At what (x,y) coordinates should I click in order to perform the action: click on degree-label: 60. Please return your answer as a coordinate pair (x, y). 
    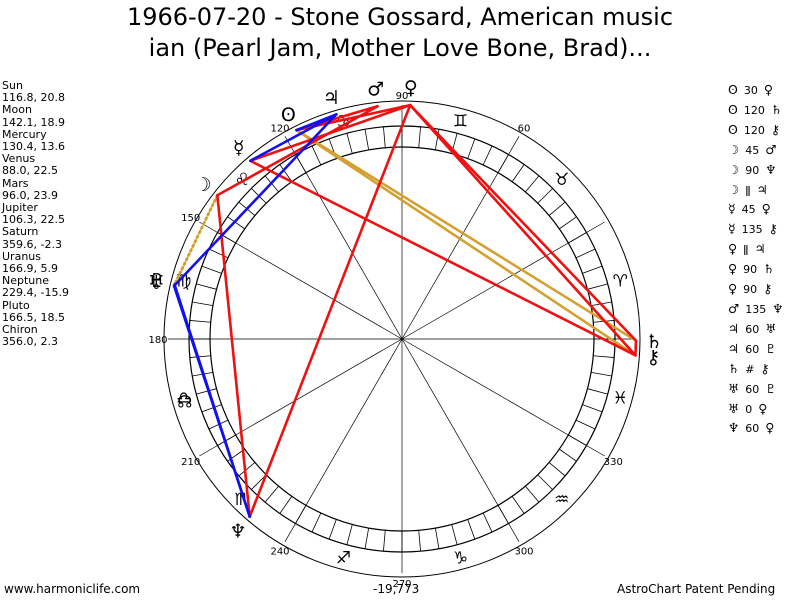
    Looking at the image, I should click on (524, 129).